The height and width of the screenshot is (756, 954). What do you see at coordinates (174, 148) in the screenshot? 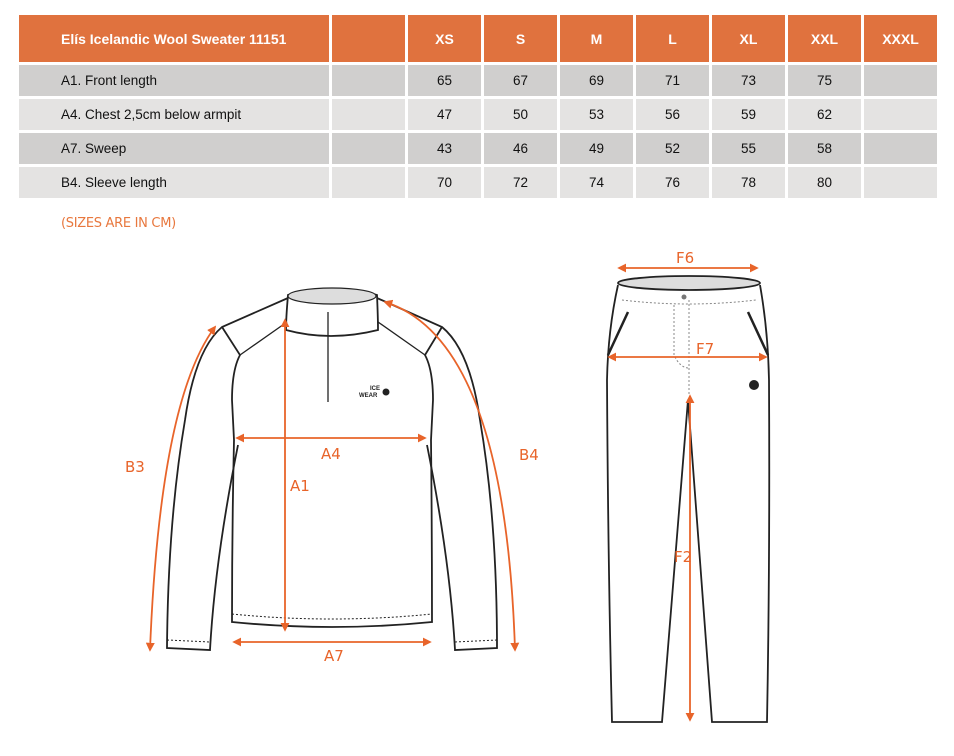
I see `row-label: A7. Sweep` at bounding box center [174, 148].